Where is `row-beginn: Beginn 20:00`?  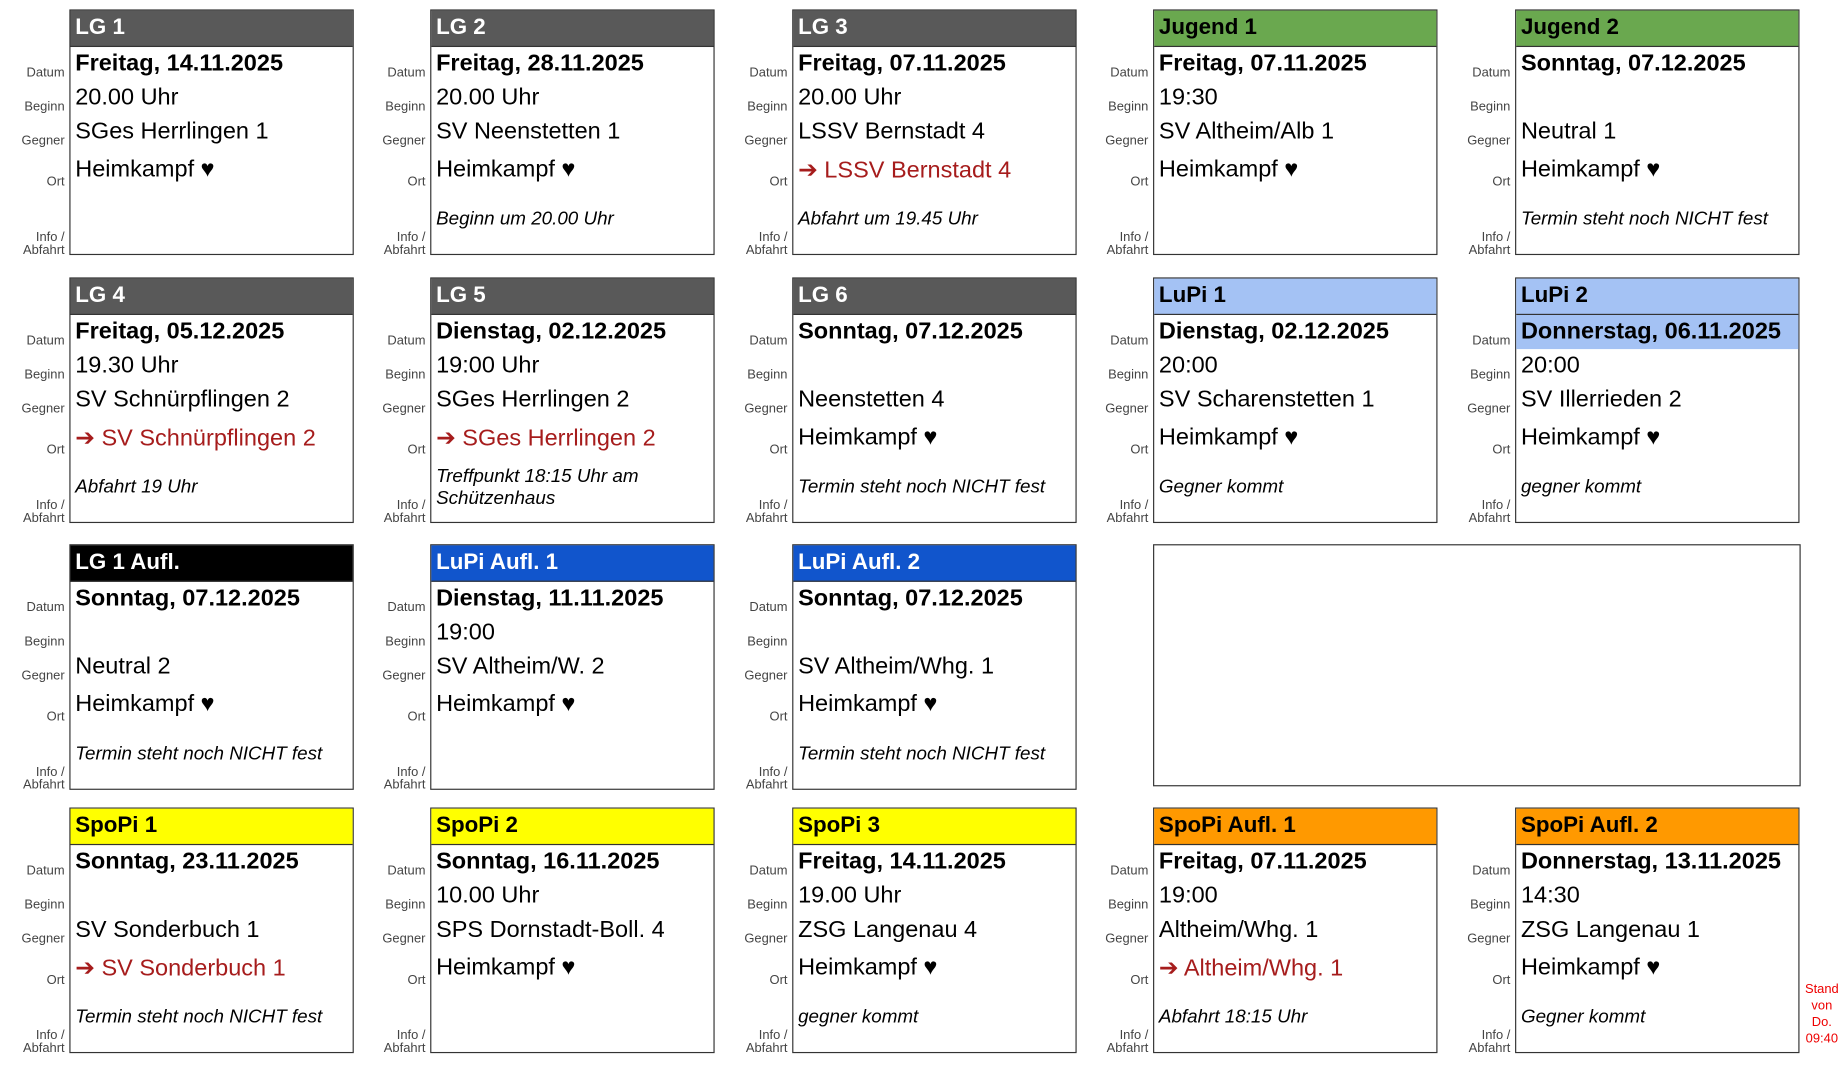
row-beginn: Beginn 20:00 is located at coordinates (1272, 366).